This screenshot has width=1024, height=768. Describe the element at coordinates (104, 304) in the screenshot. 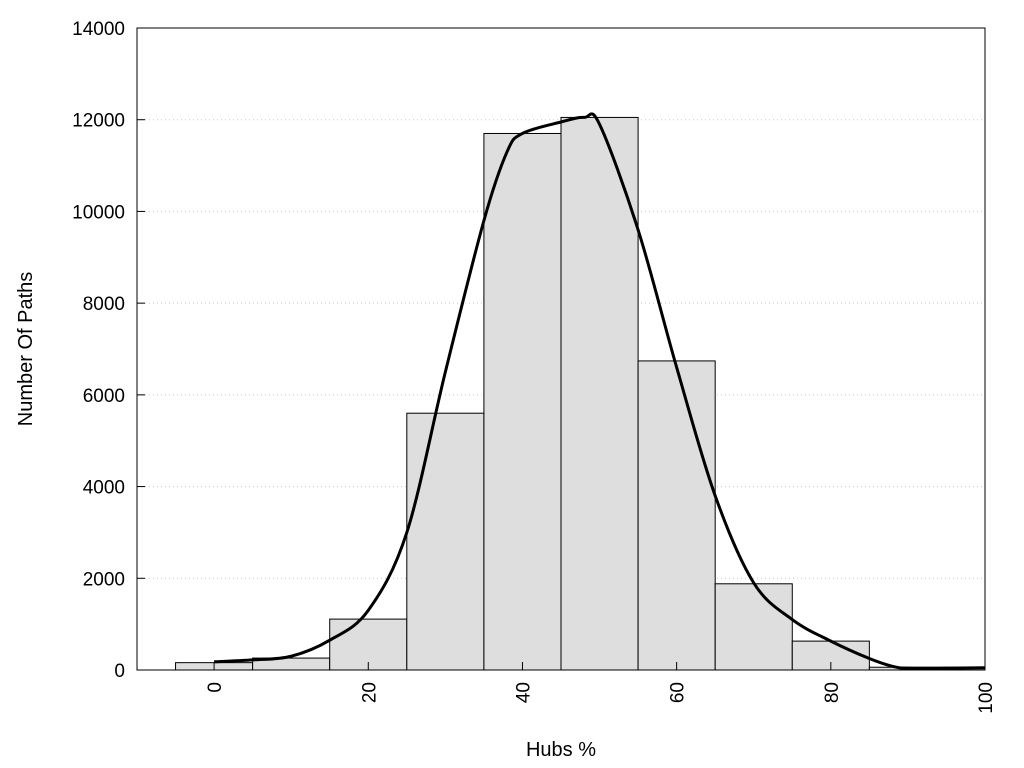

I see `y-tick-label: 8000` at that location.